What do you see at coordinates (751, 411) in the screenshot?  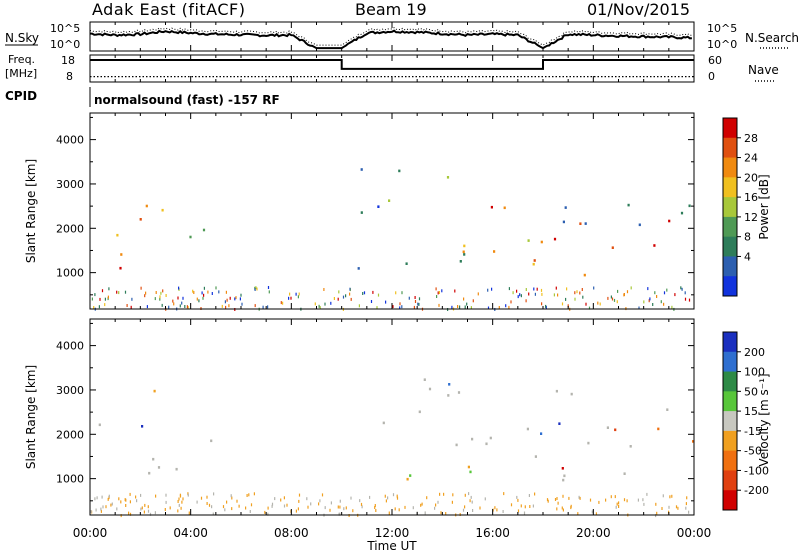 I see `colorbar-tick-label: 15` at bounding box center [751, 411].